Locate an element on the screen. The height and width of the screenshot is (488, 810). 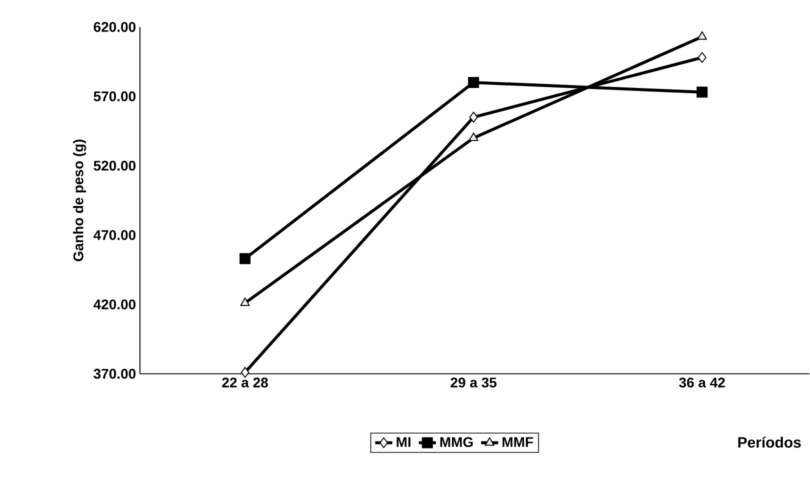
legend-label: MI is located at coordinates (403, 442).